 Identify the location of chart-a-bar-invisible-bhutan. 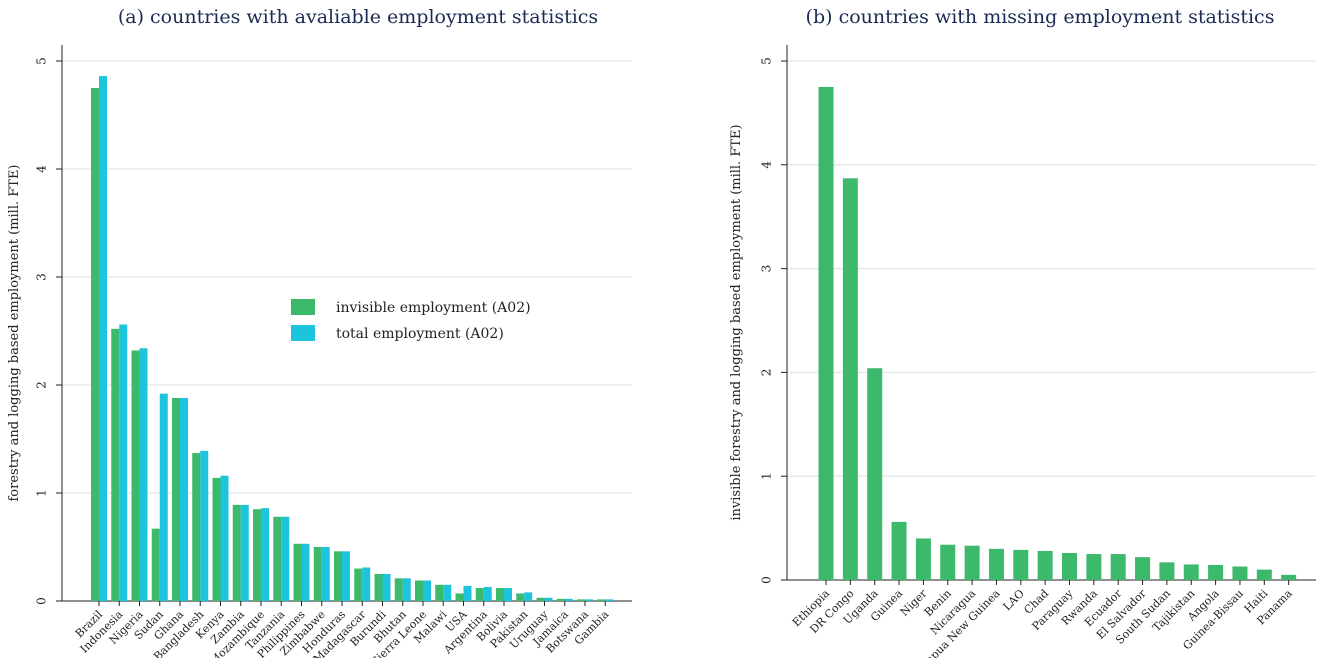
(398, 589).